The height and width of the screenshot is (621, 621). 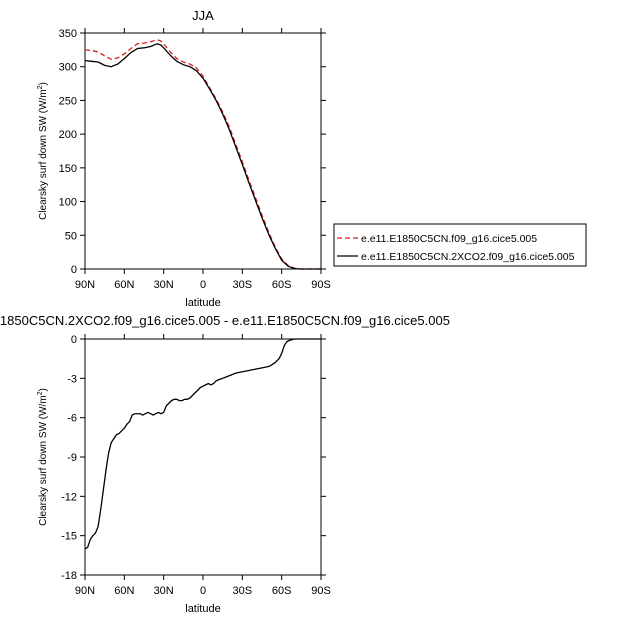 What do you see at coordinates (164, 591) in the screenshot?
I see `c2-xtick-label-2: 30N` at bounding box center [164, 591].